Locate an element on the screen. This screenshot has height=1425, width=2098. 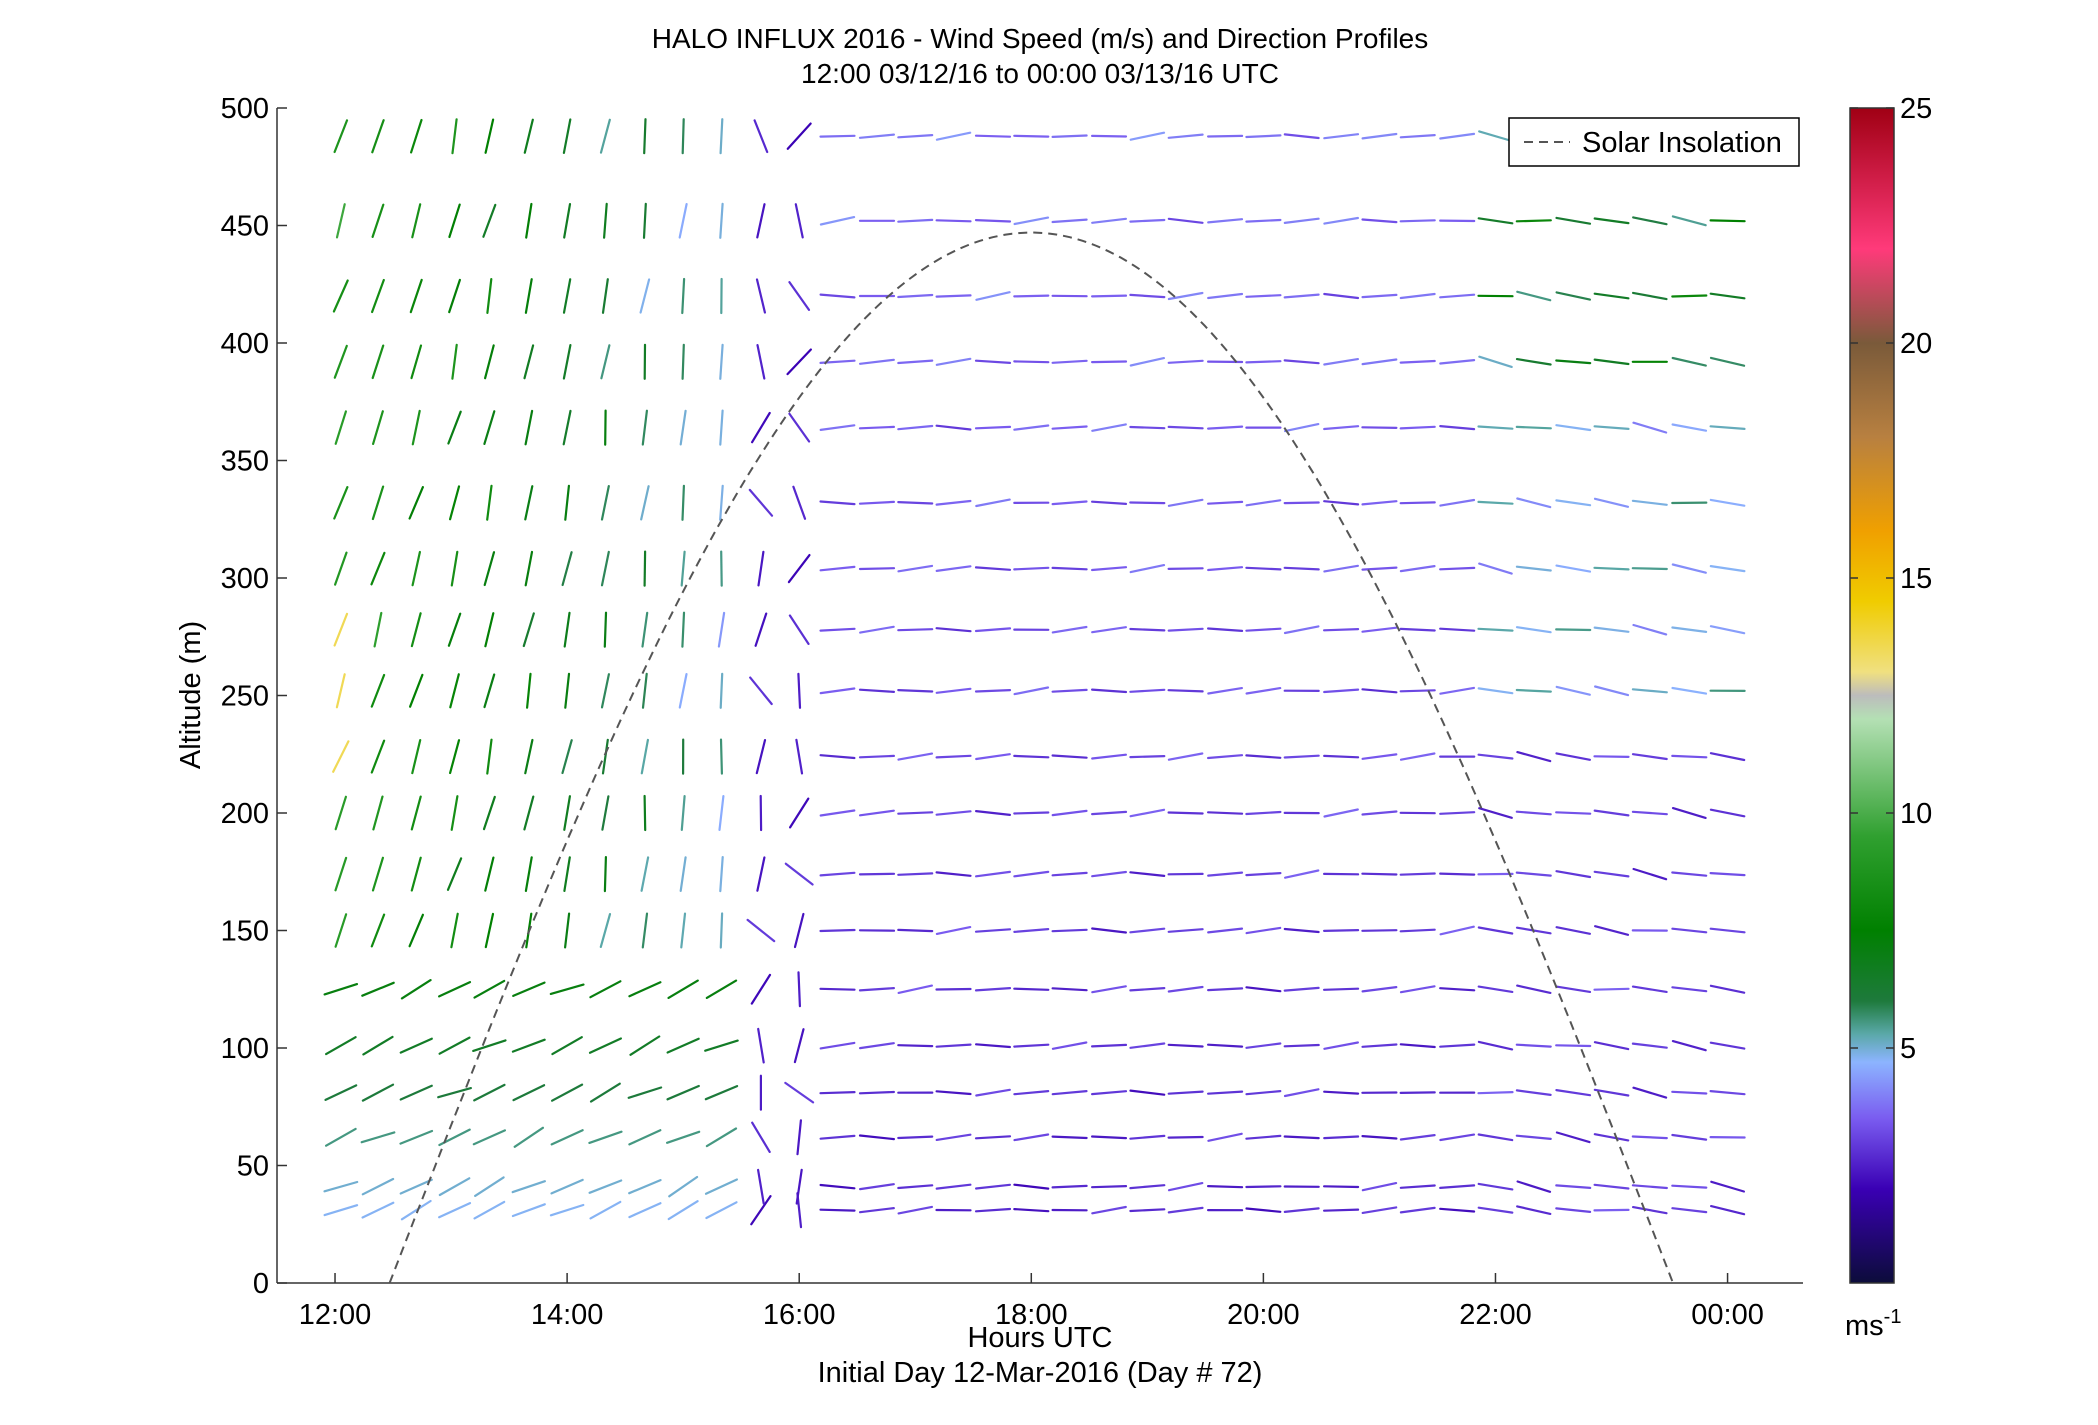
y-tick-label: 50 is located at coordinates (253, 1167).